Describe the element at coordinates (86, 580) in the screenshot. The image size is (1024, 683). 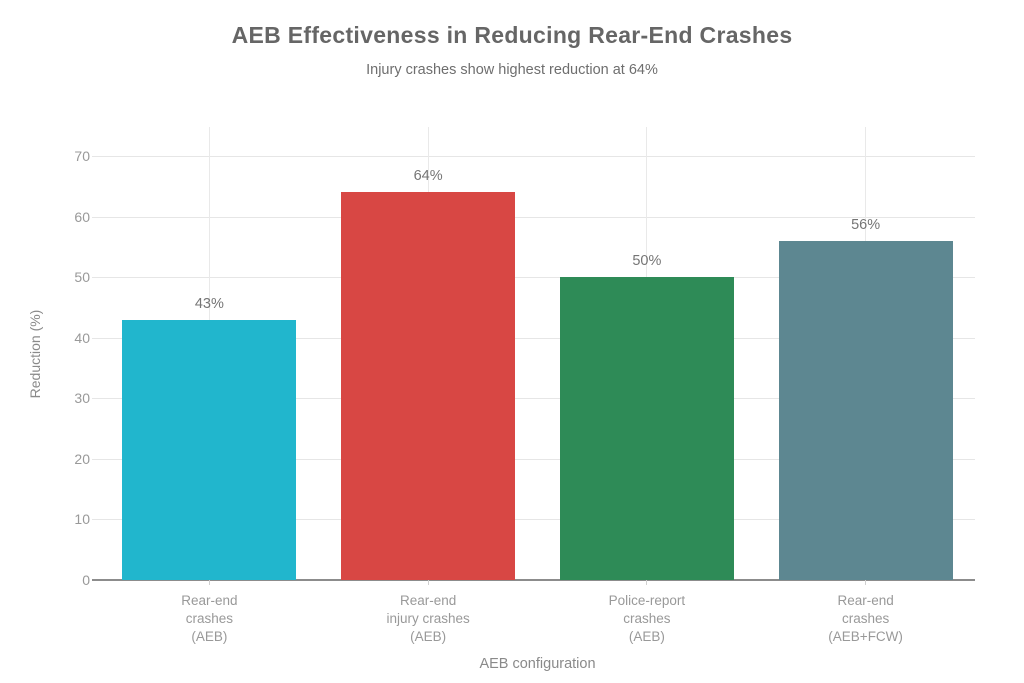
I see `y-tick-label-0: 0` at that location.